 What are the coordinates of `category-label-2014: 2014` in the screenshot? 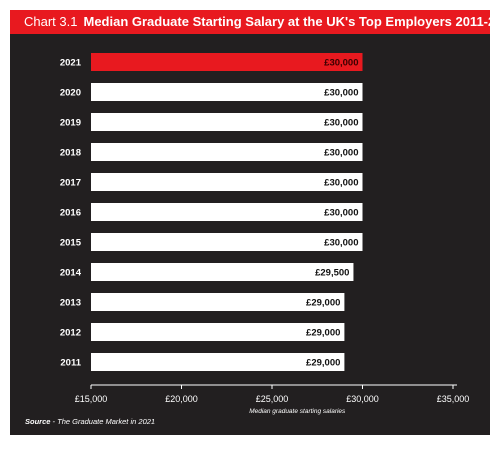 It's located at (71, 273).